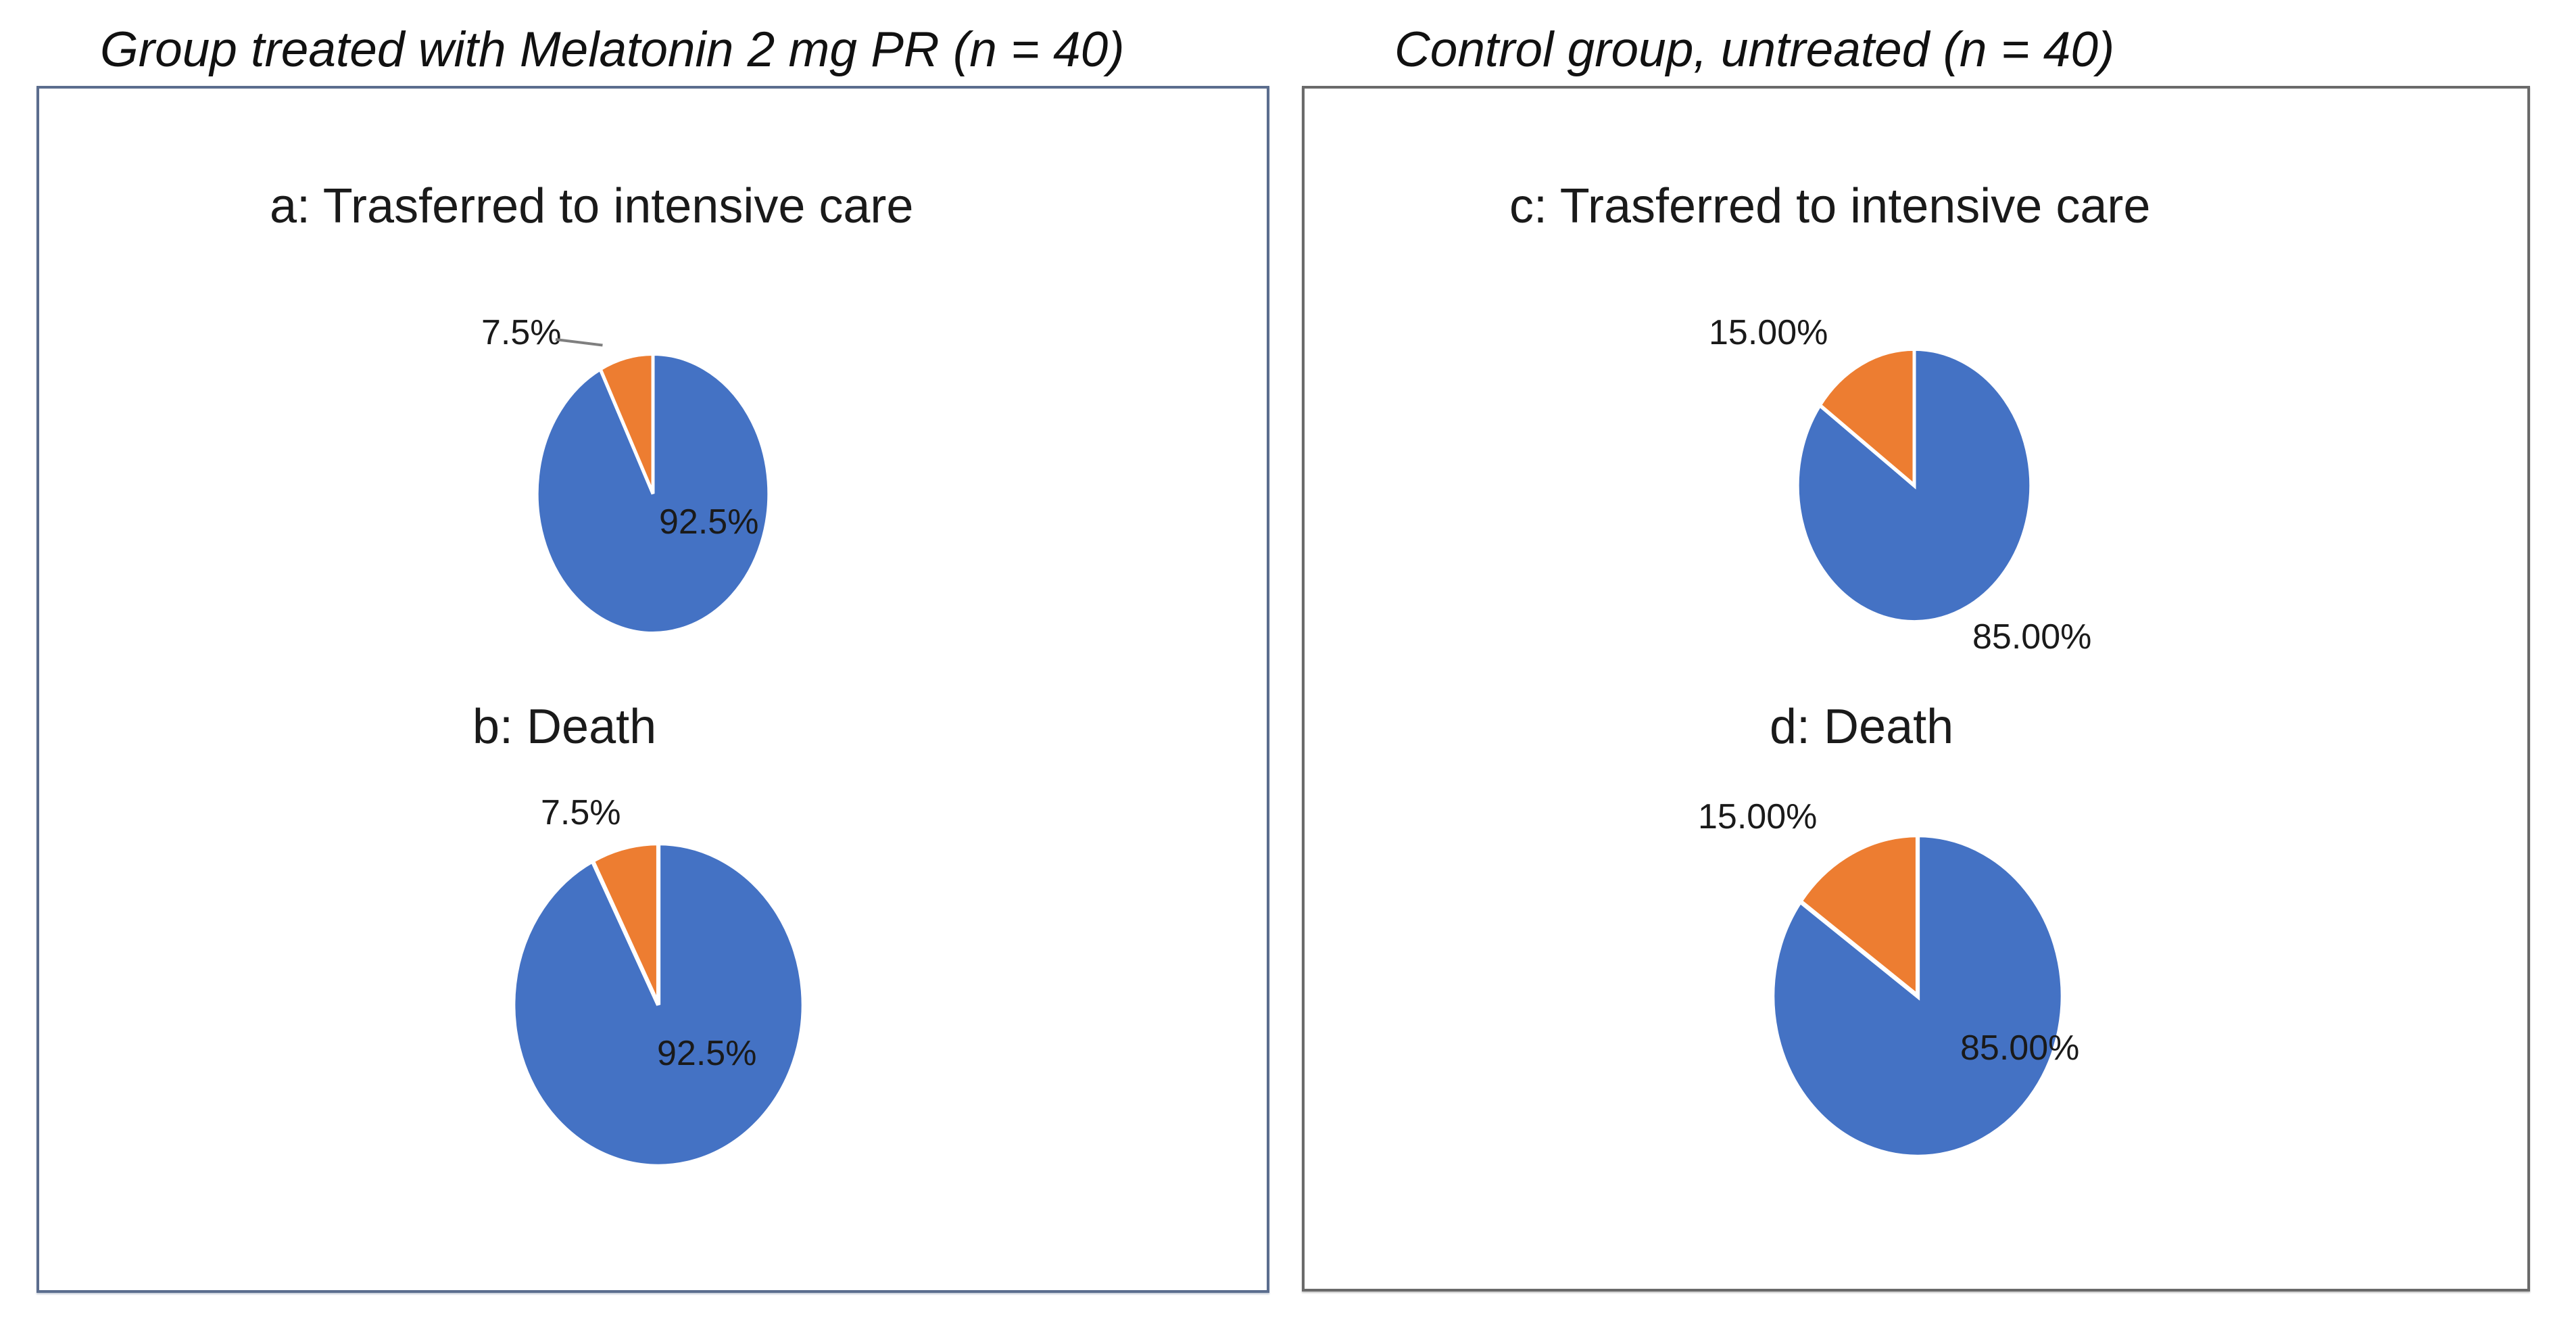 The width and height of the screenshot is (2576, 1328). Describe the element at coordinates (592, 206) in the screenshot. I see `chart-a-title: a: Trasferred to intensive care` at that location.